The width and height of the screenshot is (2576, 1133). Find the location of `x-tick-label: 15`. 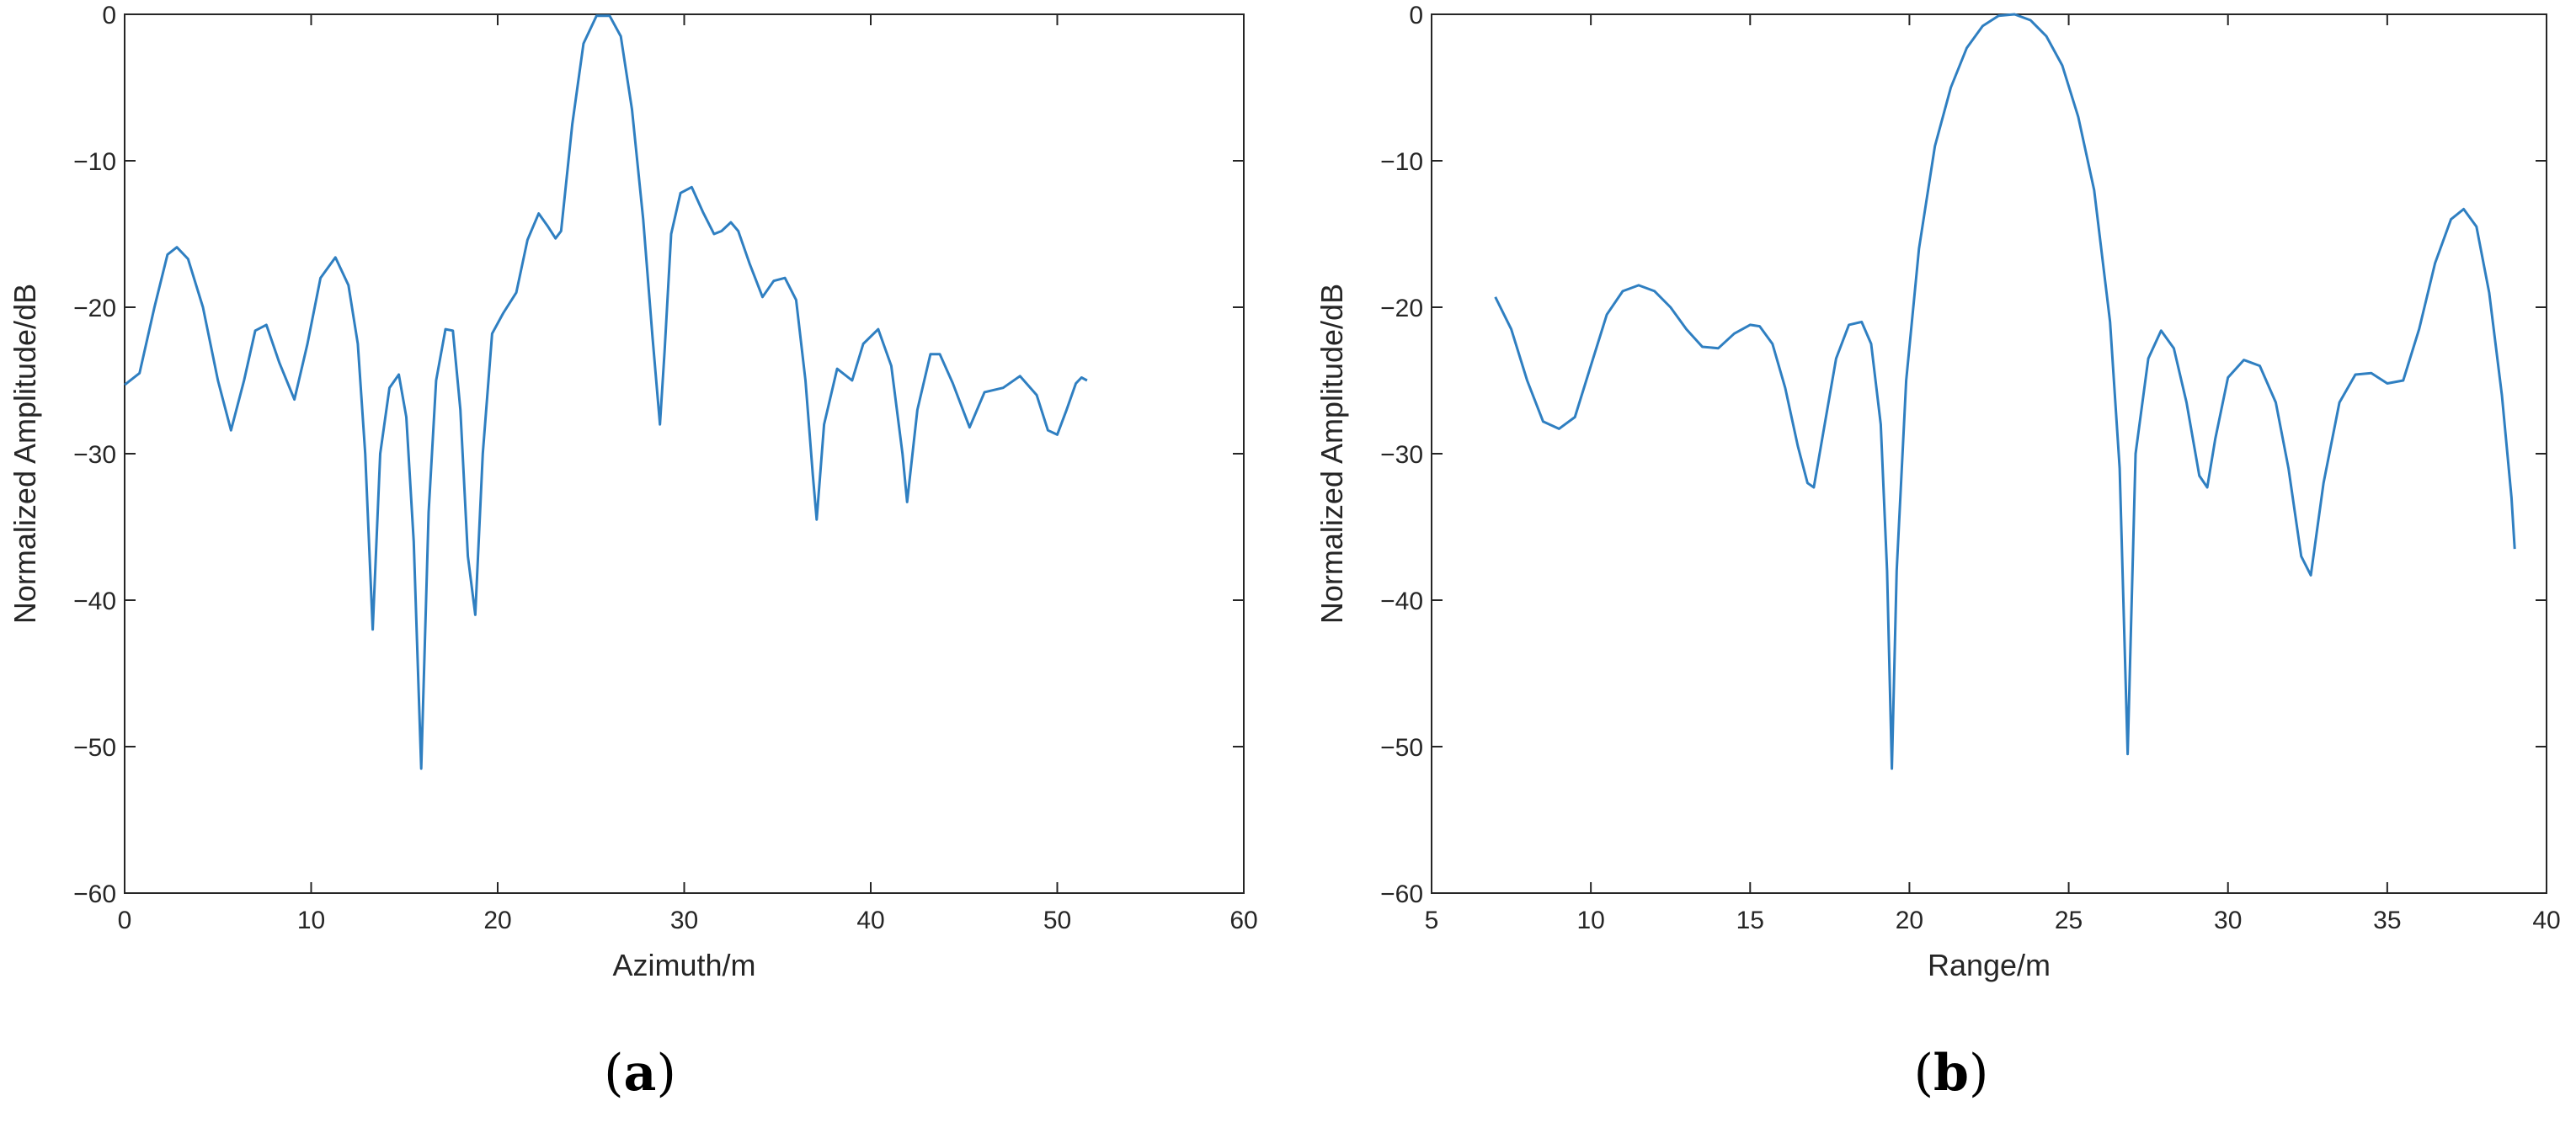

x-tick-label: 15 is located at coordinates (1750, 921).